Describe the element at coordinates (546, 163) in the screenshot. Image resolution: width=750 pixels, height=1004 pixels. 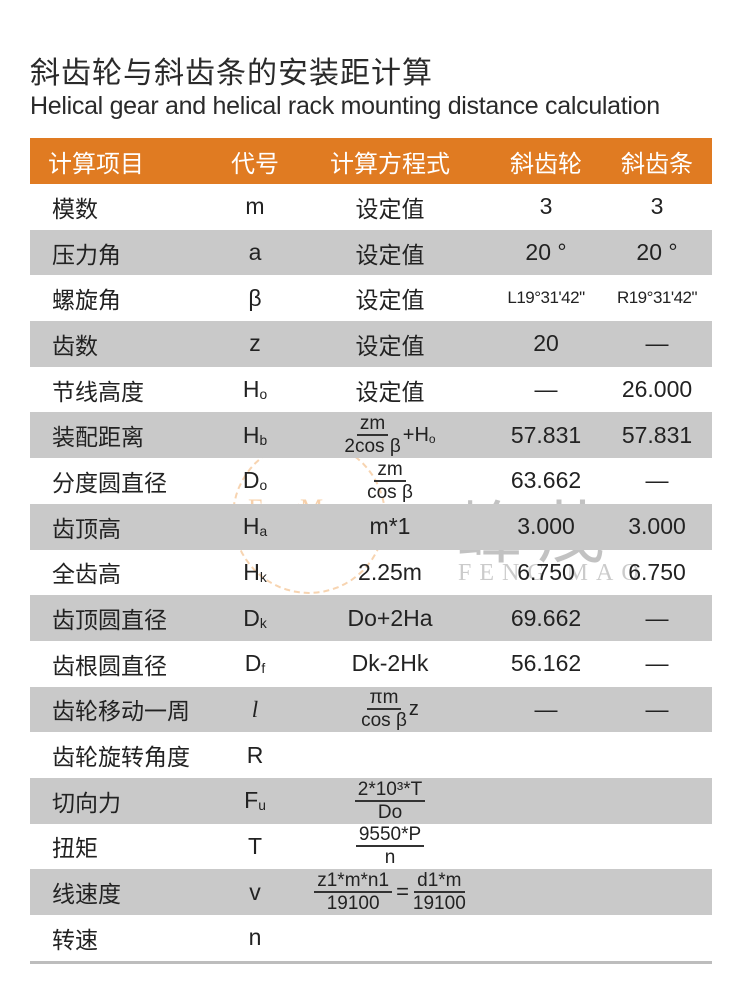
I see `header-gear: 斜齿轮` at that location.